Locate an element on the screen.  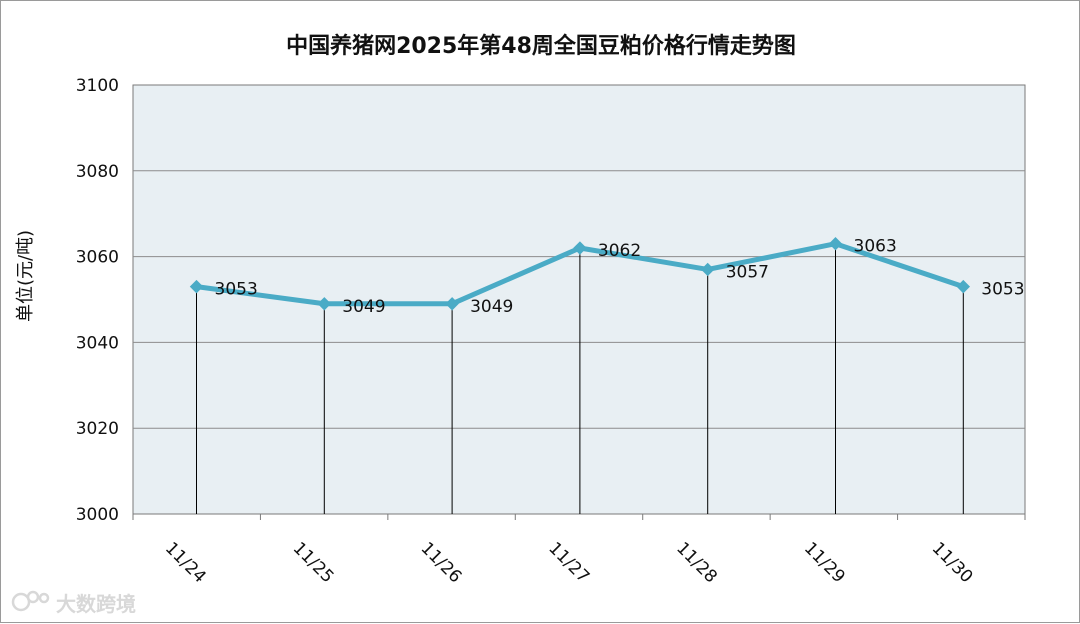
x-axis-ticks: 11/24 11/25 11/26 11/27 11/28 11/29 11/30 is located at coordinates (579, 550).